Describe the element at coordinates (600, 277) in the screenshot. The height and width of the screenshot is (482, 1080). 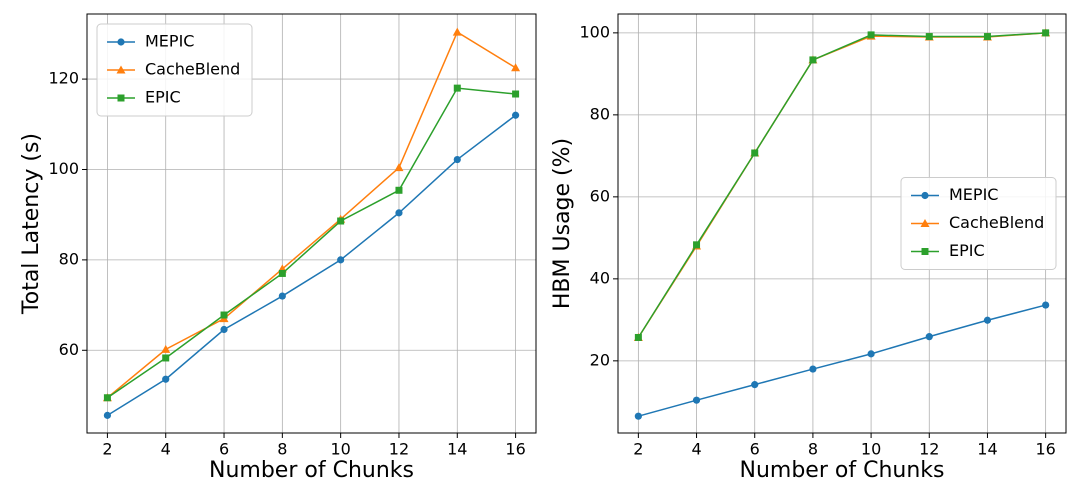
I see `y-tick-label: 40` at that location.